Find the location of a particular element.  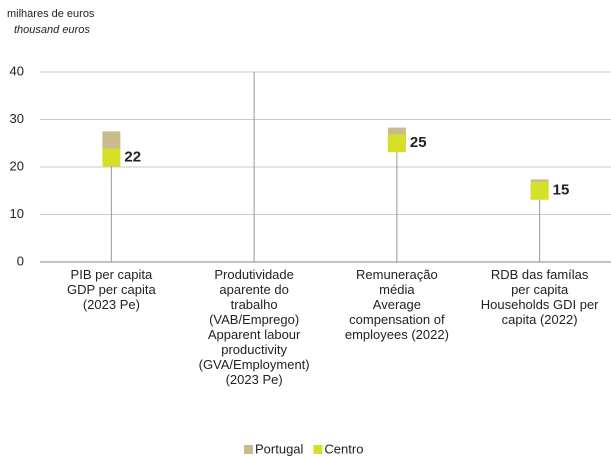

x-tick-label: PIB per capita GDP per capita (2023 Pe) is located at coordinates (111, 289).